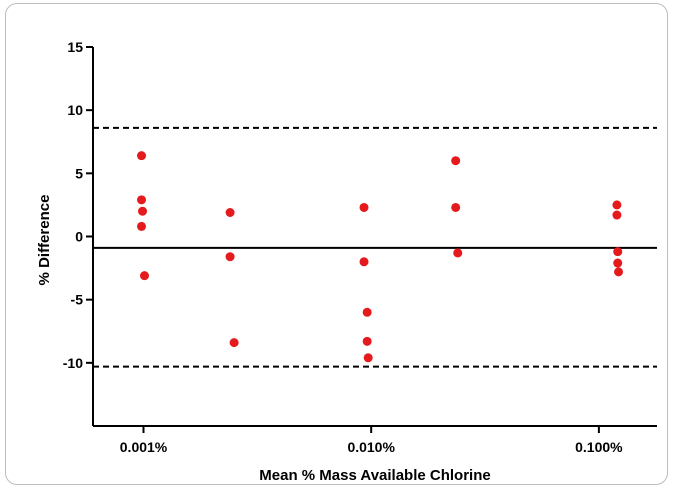 The height and width of the screenshot is (489, 675). I want to click on x-axis-title: Mean % Mass Available Chlorine, so click(374, 475).